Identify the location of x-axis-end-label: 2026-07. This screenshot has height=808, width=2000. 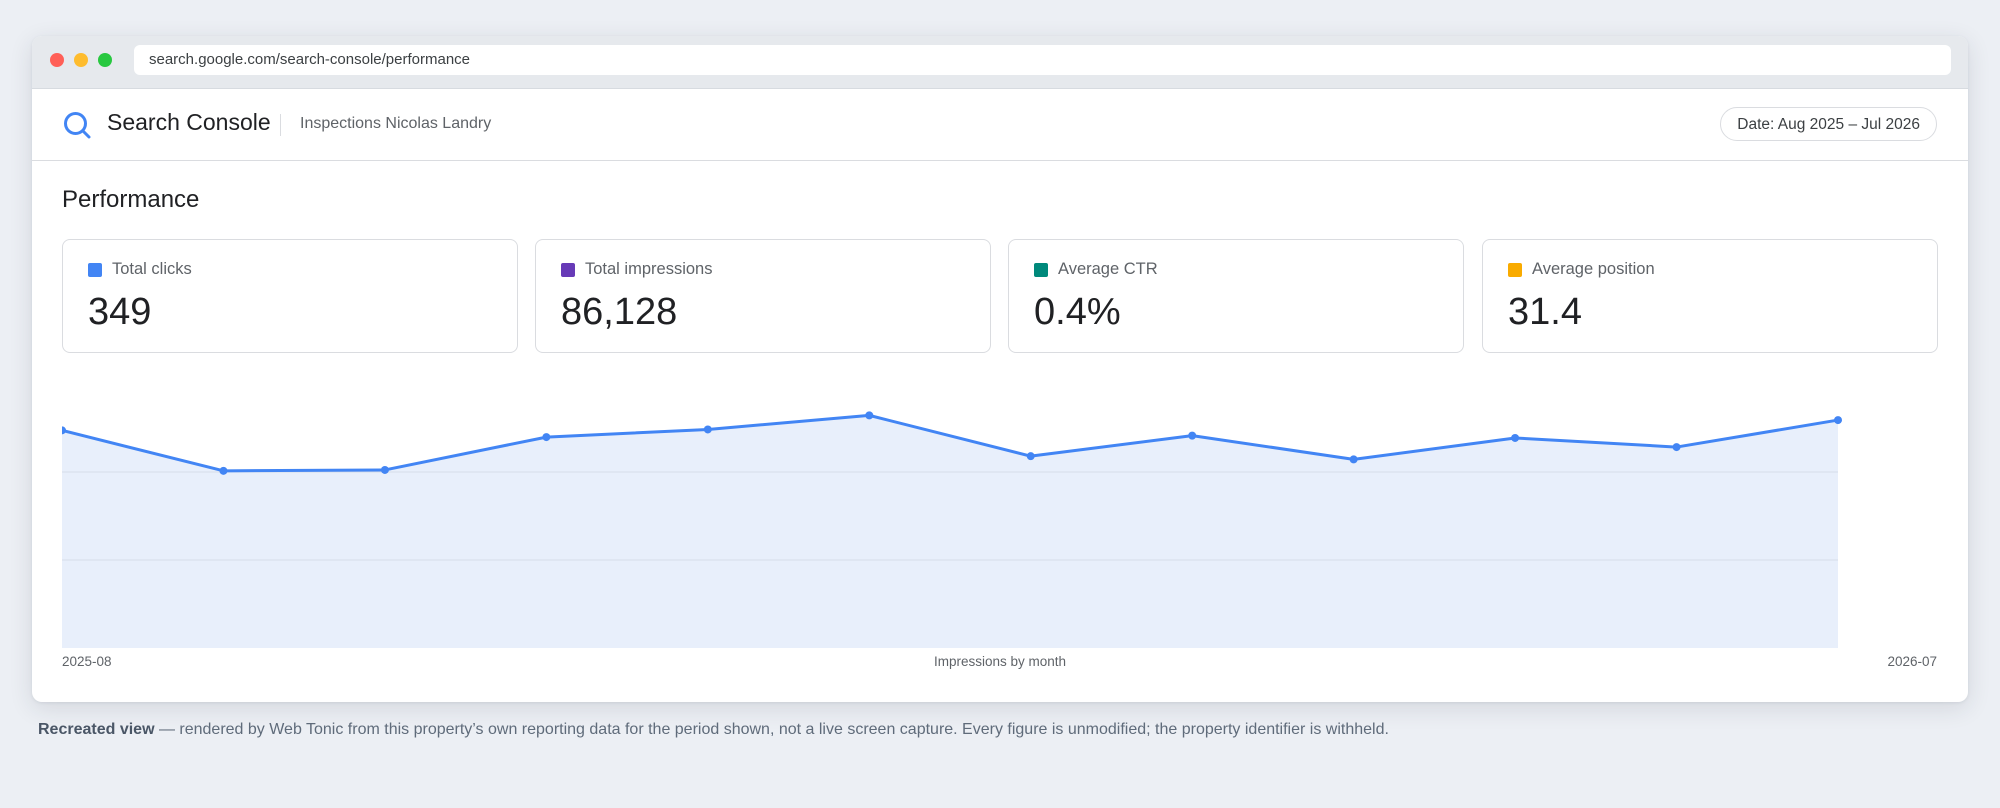
(1912, 661).